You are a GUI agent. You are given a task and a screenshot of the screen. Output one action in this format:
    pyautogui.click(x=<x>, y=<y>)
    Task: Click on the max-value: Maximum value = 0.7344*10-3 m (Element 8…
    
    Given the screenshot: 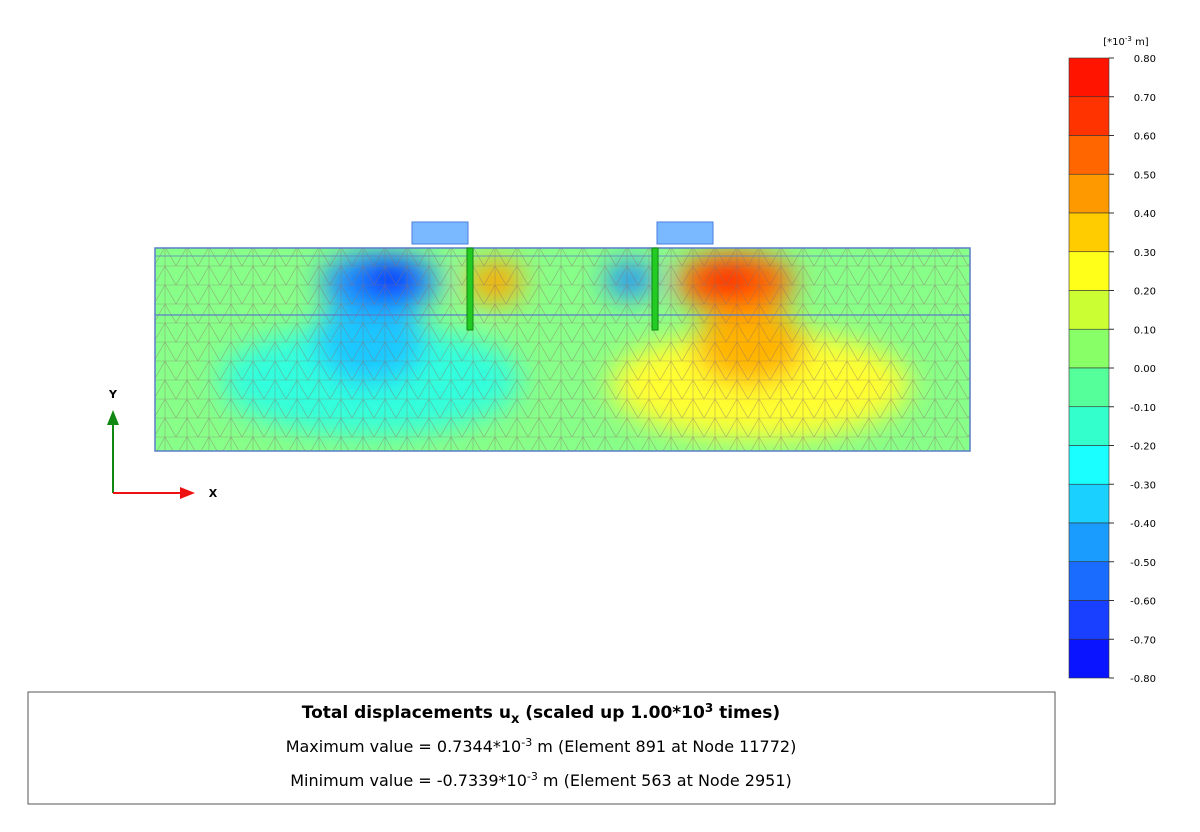 What is the action you would take?
    pyautogui.click(x=541, y=746)
    